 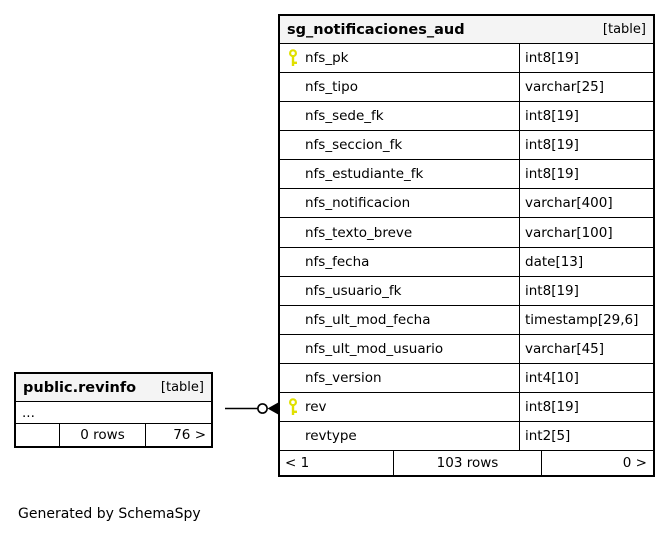 What do you see at coordinates (316, 406) in the screenshot?
I see `column-name: rev` at bounding box center [316, 406].